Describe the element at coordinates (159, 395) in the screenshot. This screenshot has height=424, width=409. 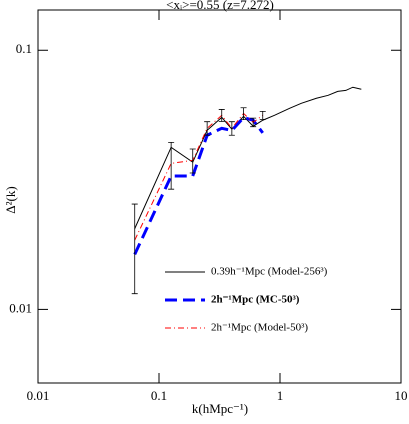
I see `x-tick-label: 0.1` at that location.